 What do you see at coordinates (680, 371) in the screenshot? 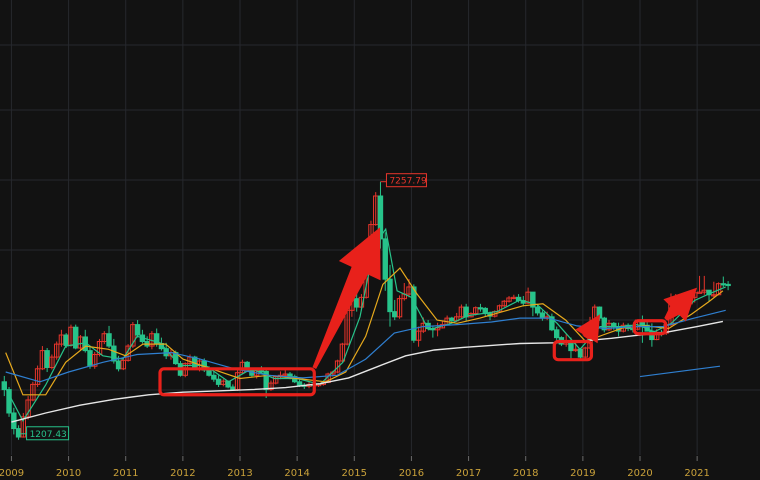
I see `extra-blue-segment` at bounding box center [680, 371].